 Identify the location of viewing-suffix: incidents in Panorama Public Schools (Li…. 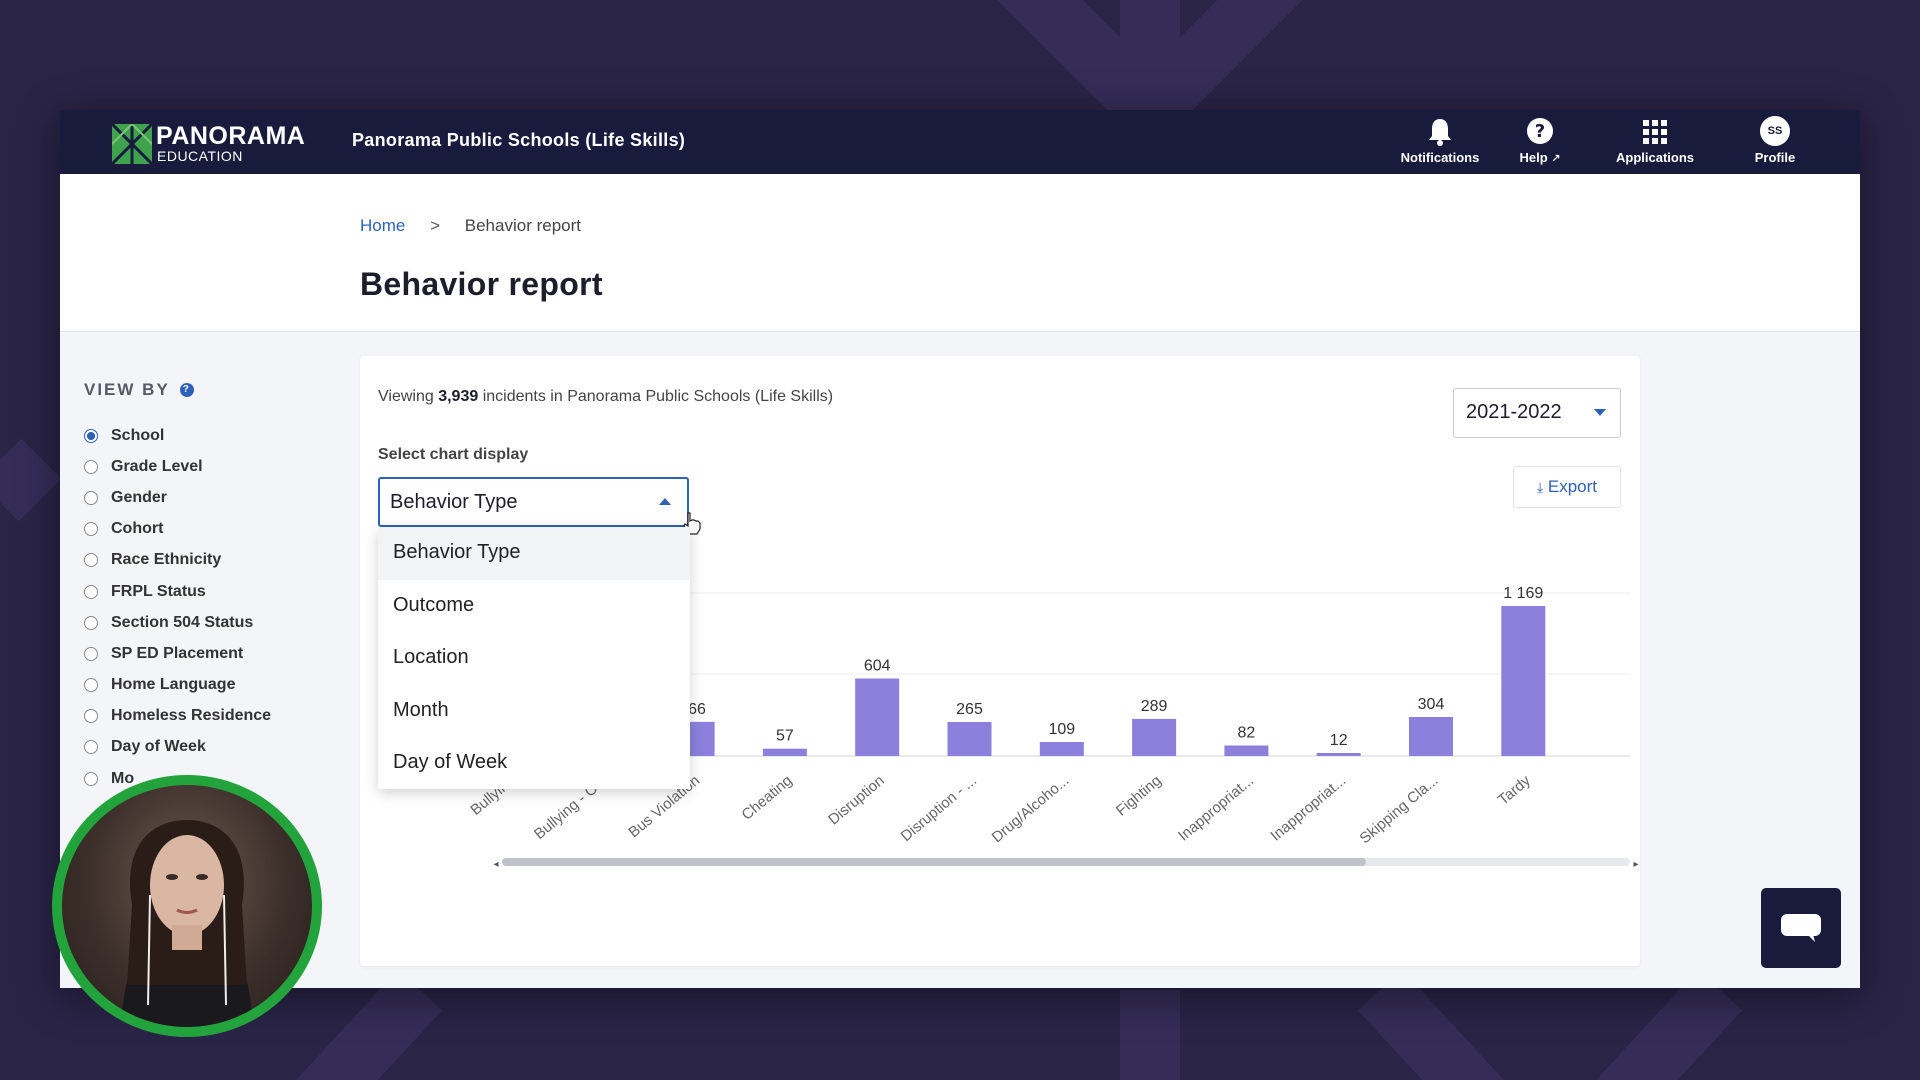
(658, 396).